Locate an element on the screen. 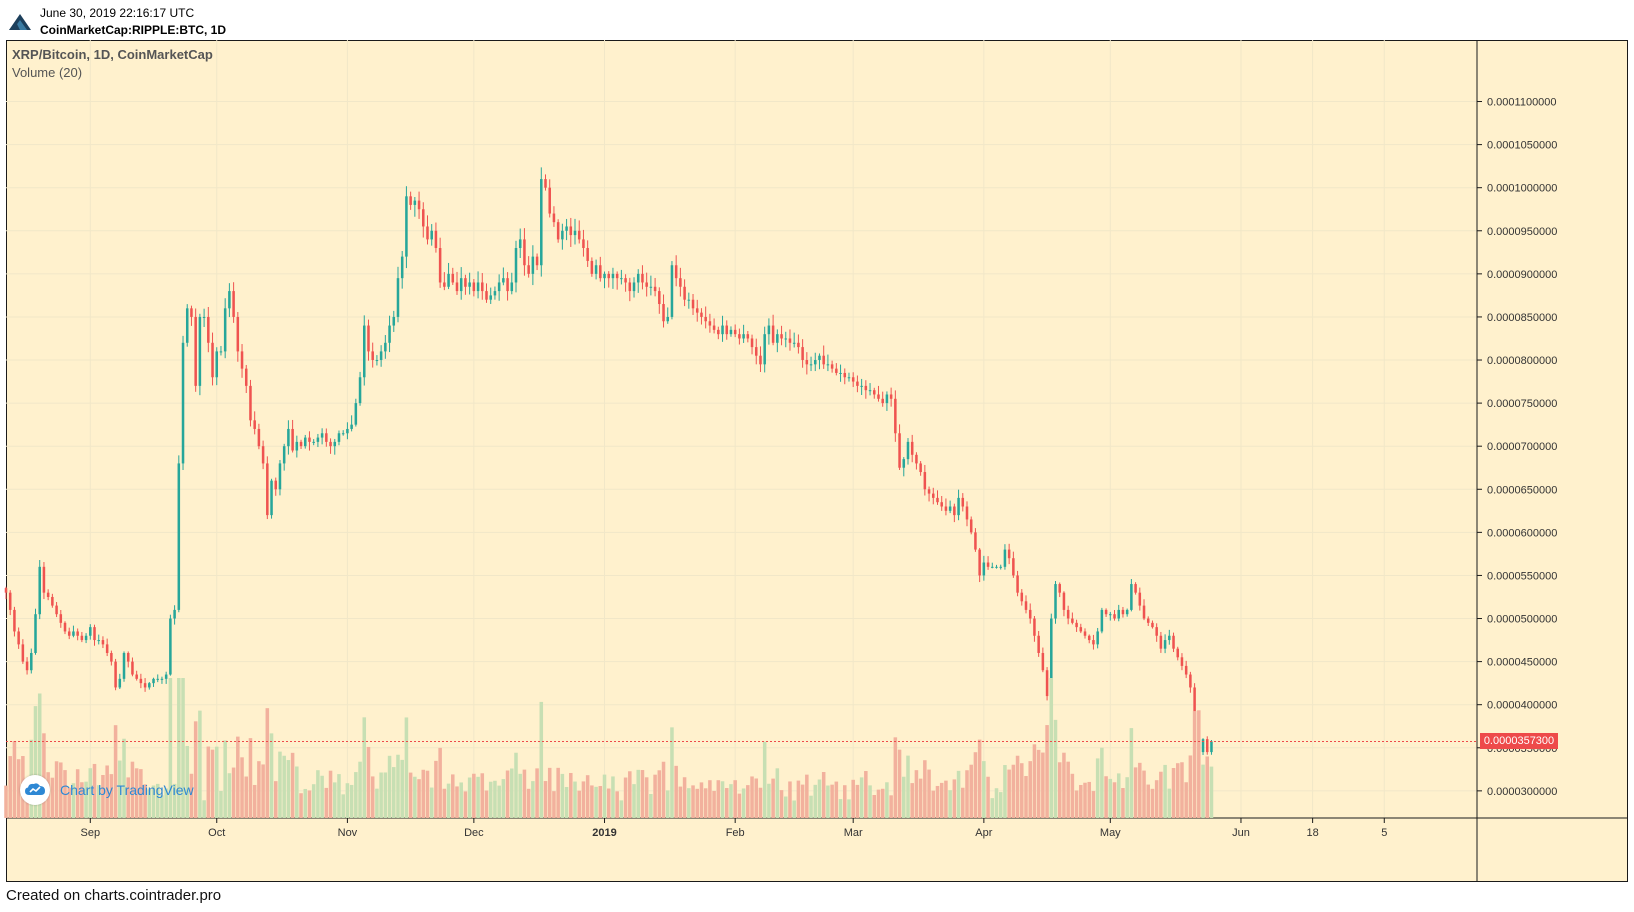  cointrader-logo-icon is located at coordinates (20, 21).